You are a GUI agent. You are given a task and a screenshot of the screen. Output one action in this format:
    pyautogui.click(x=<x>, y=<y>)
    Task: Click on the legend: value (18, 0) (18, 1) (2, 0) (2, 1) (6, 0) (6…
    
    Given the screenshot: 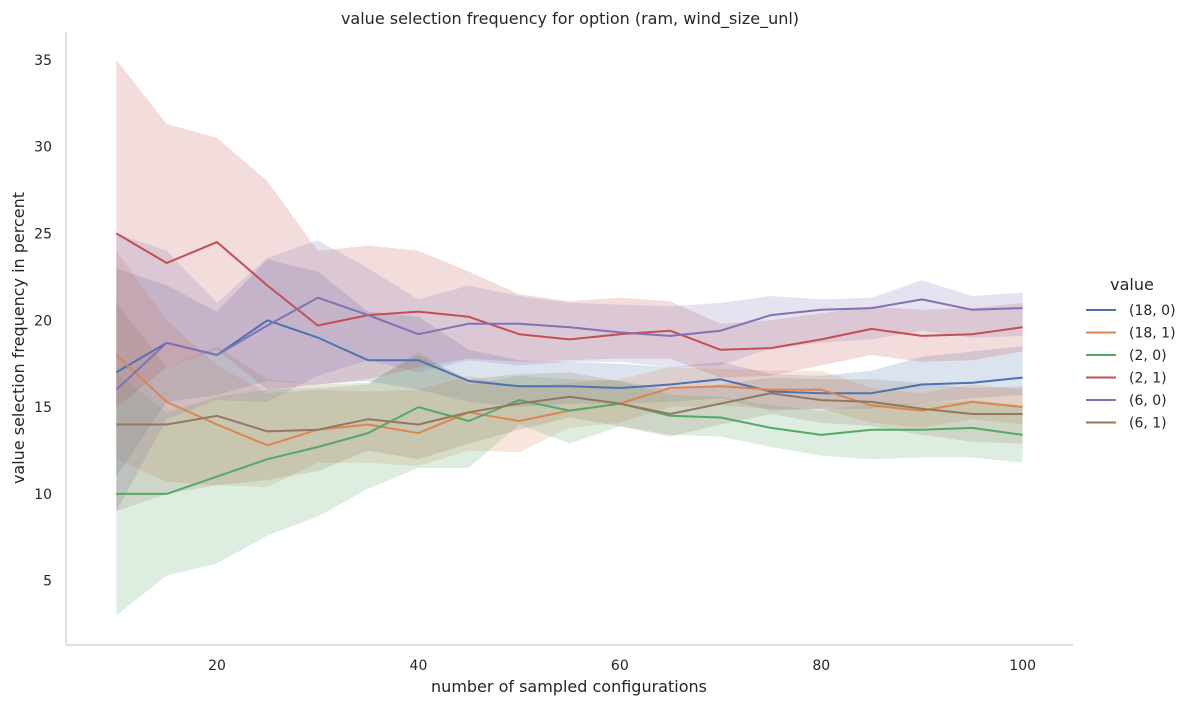 What is the action you would take?
    pyautogui.click(x=1131, y=353)
    